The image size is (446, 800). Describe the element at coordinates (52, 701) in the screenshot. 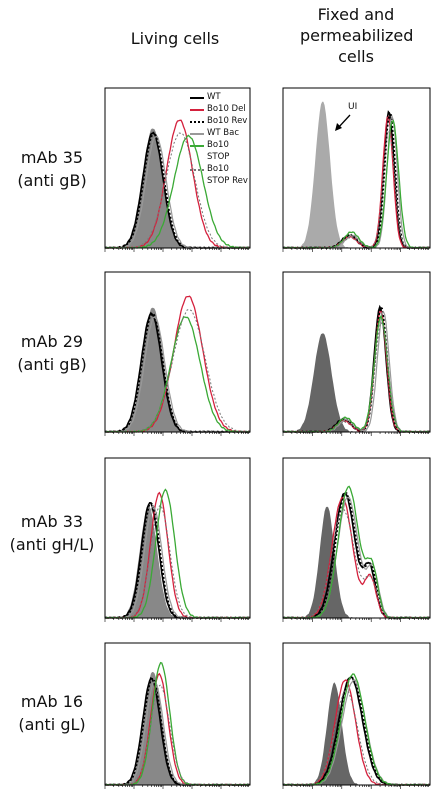

I see `antibody: mAb 16` at that location.